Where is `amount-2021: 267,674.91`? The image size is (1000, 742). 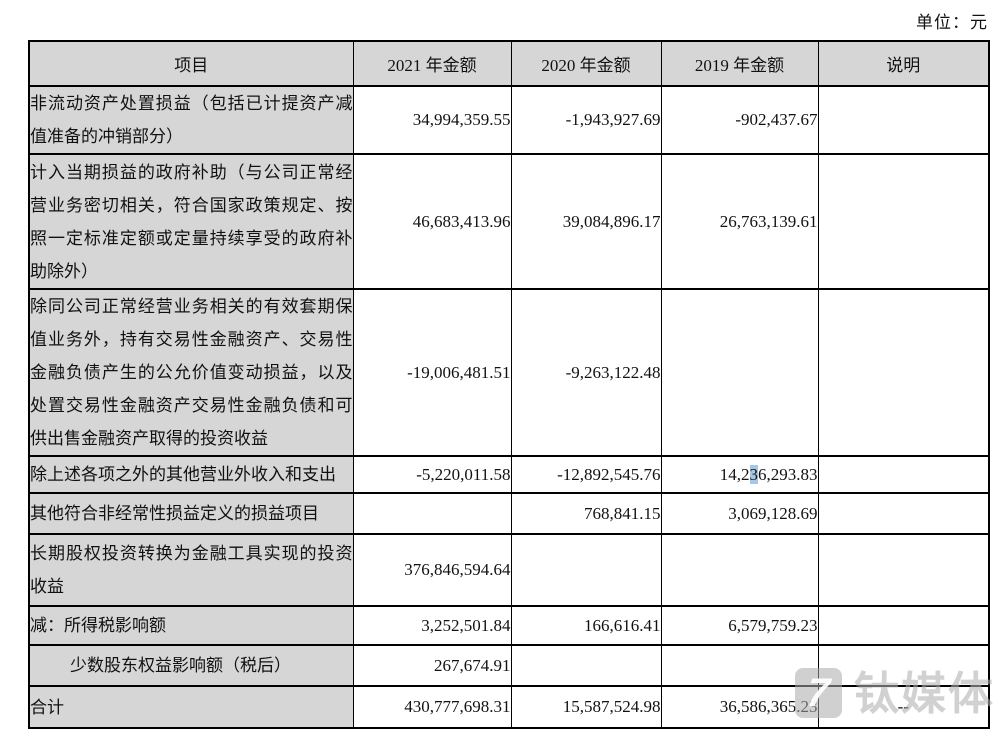
amount-2021: 267,674.91 is located at coordinates (432, 665).